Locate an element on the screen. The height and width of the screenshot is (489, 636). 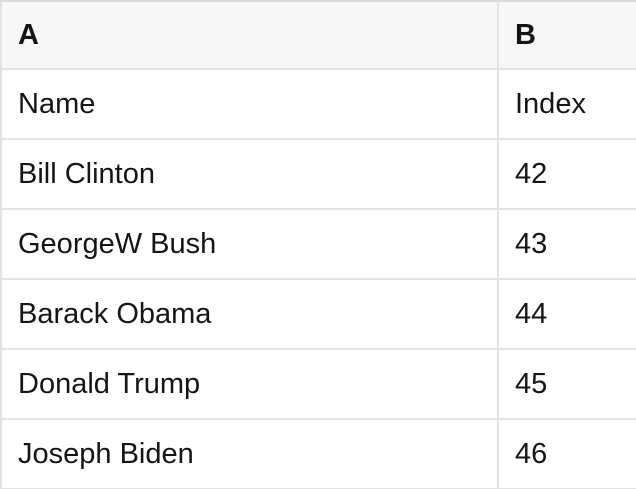
cell-a1: Name is located at coordinates (250, 104).